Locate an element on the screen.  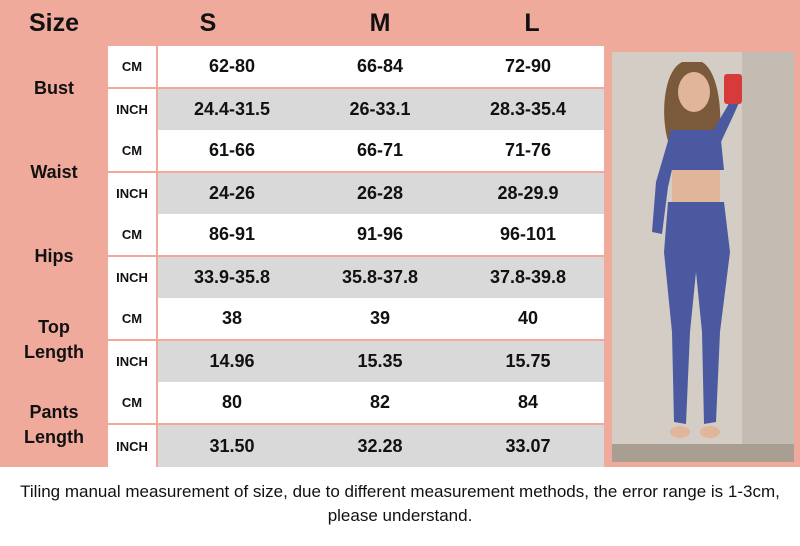
bust-label-text: Bust is located at coordinates (54, 87).